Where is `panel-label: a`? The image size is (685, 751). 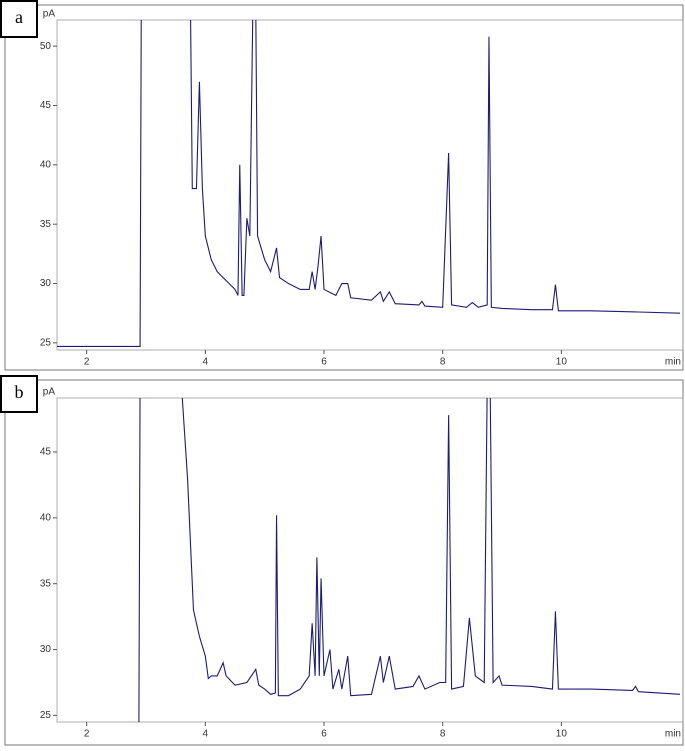 panel-label: a is located at coordinates (19, 17).